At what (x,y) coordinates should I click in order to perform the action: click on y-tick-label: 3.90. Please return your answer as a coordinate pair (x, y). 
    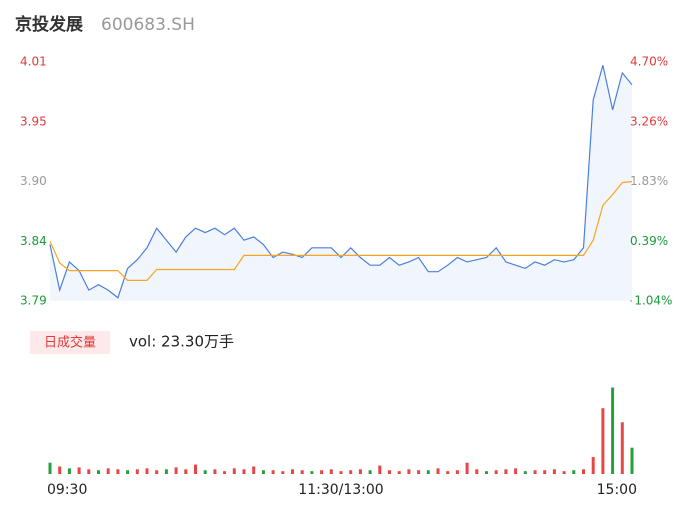
    Looking at the image, I should click on (33, 181).